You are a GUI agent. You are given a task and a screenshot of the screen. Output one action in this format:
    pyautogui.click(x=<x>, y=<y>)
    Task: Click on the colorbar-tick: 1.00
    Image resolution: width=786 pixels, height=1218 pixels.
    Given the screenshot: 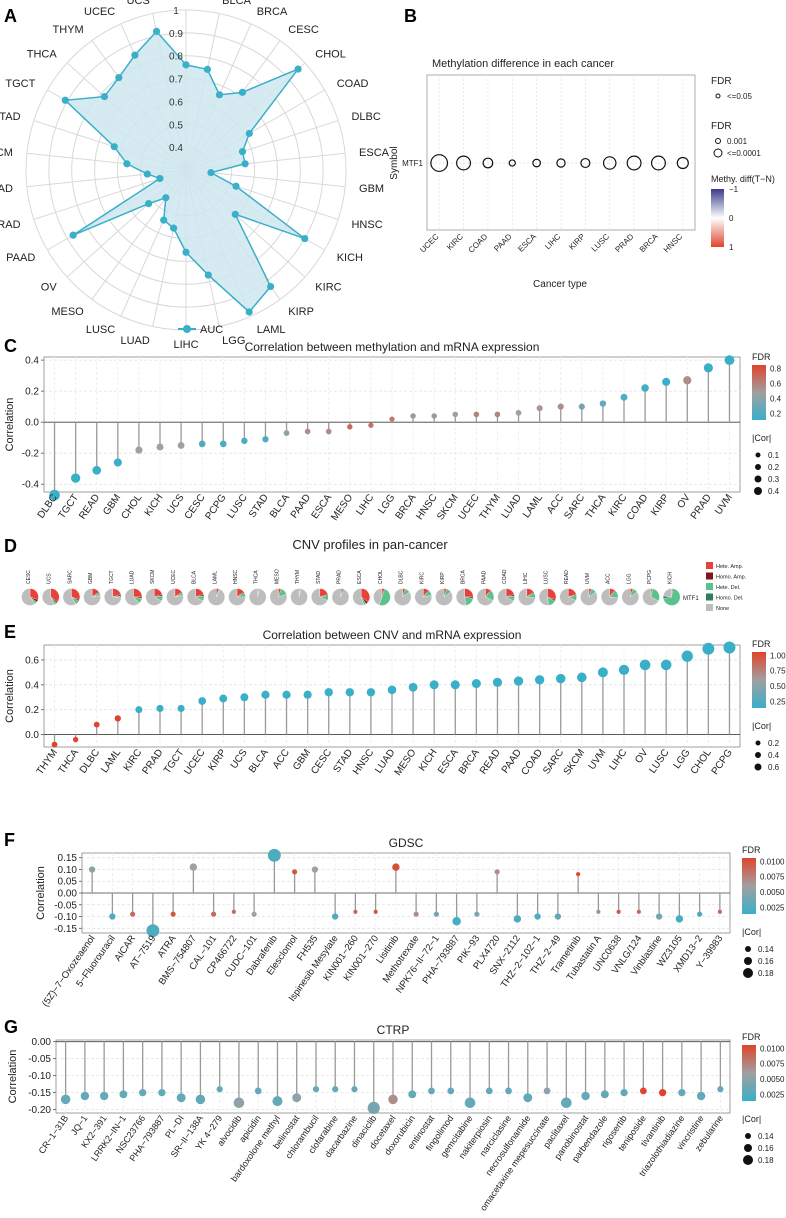 What is the action you would take?
    pyautogui.click(x=778, y=655)
    